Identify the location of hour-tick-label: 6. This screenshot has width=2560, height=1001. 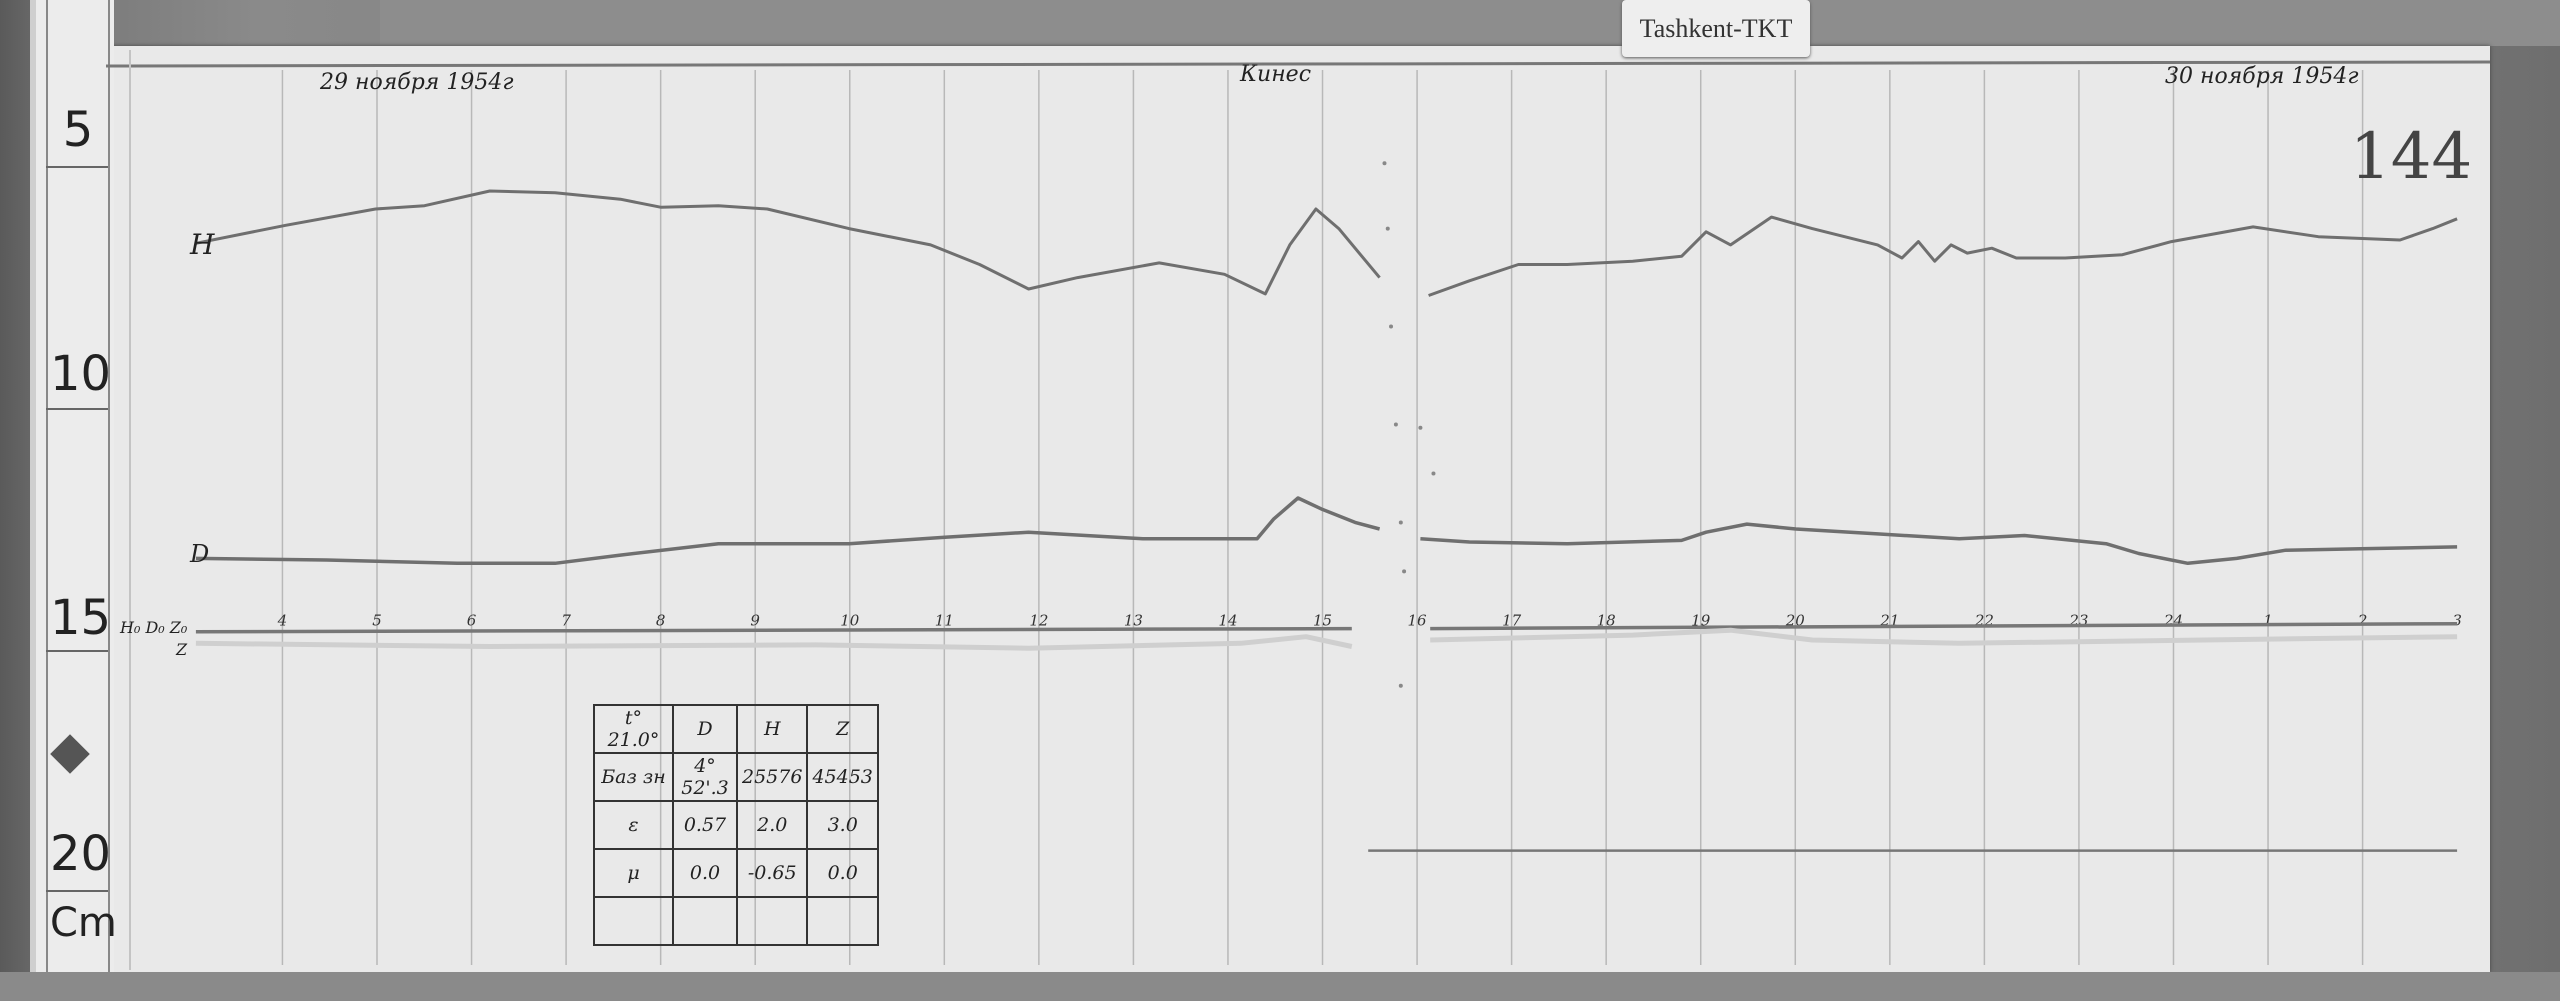
(472, 620).